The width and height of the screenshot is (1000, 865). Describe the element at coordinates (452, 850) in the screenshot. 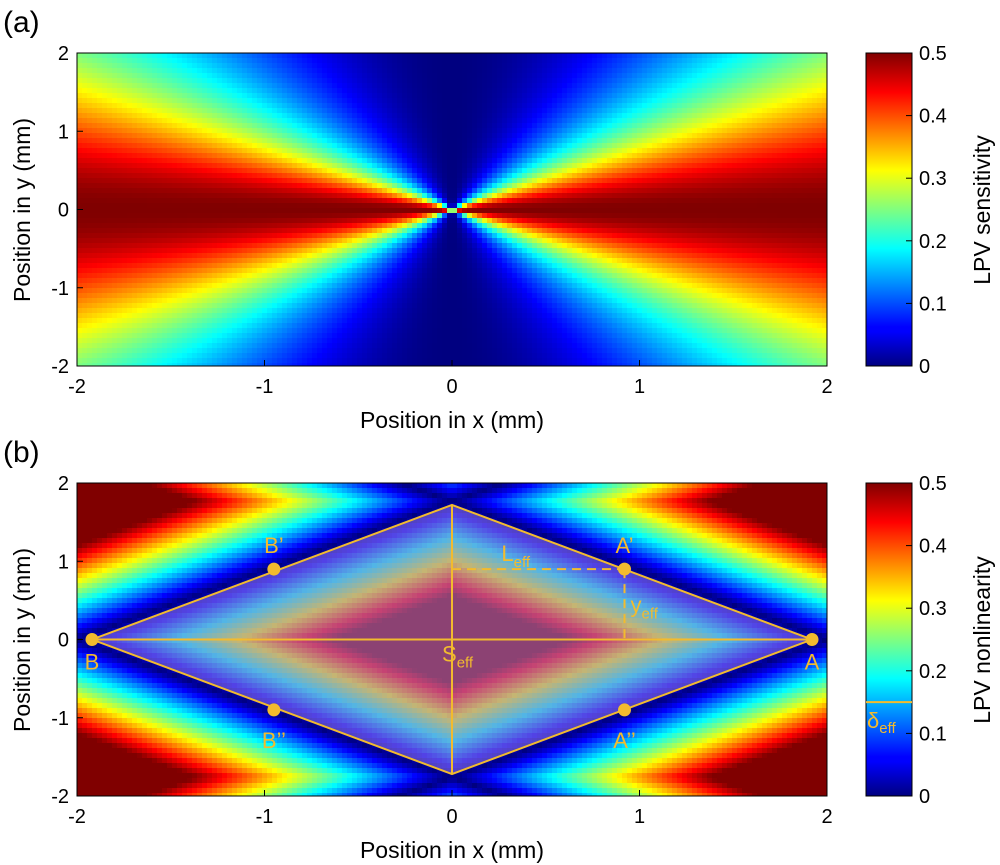

I see `x-axis-label-b: Position in x (mm)` at that location.